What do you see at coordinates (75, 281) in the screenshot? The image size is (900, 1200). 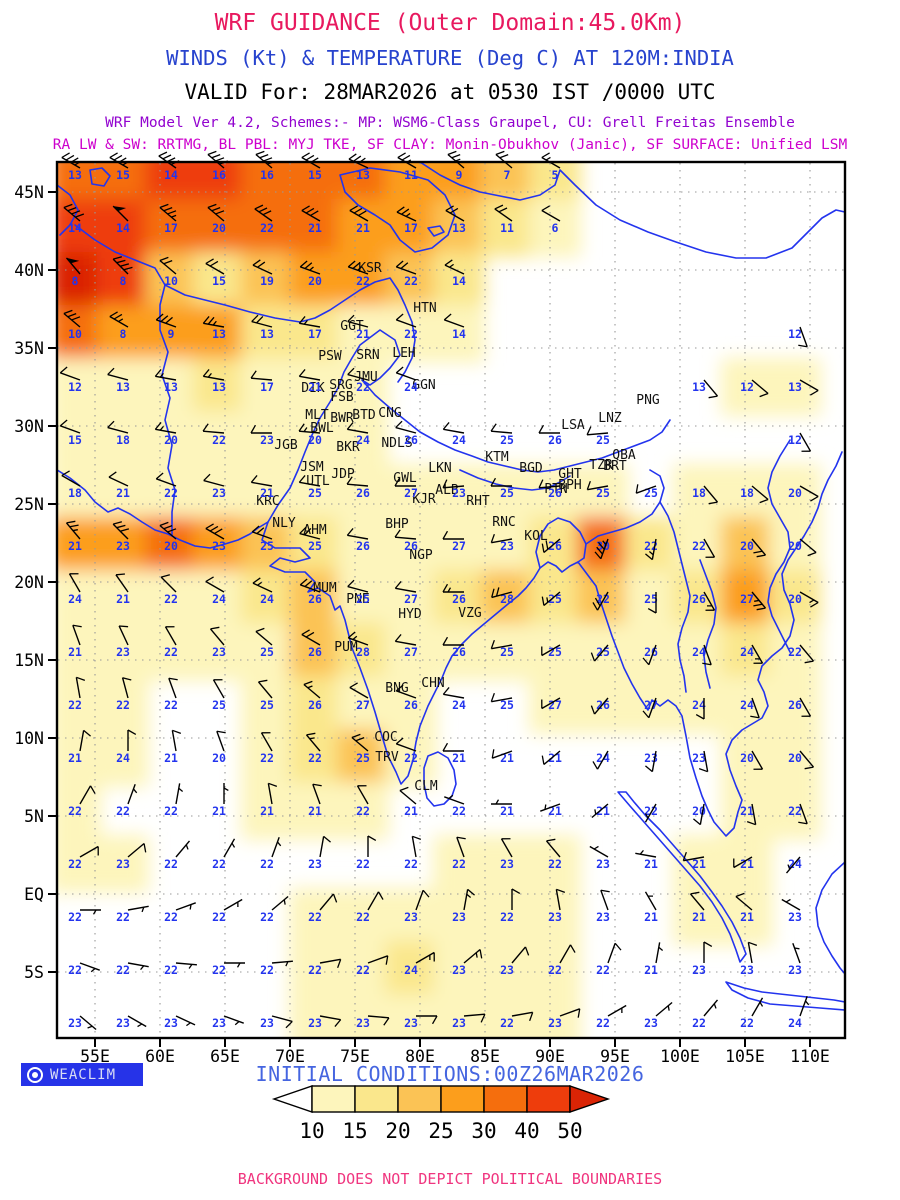 I see `temperature-value: 8` at bounding box center [75, 281].